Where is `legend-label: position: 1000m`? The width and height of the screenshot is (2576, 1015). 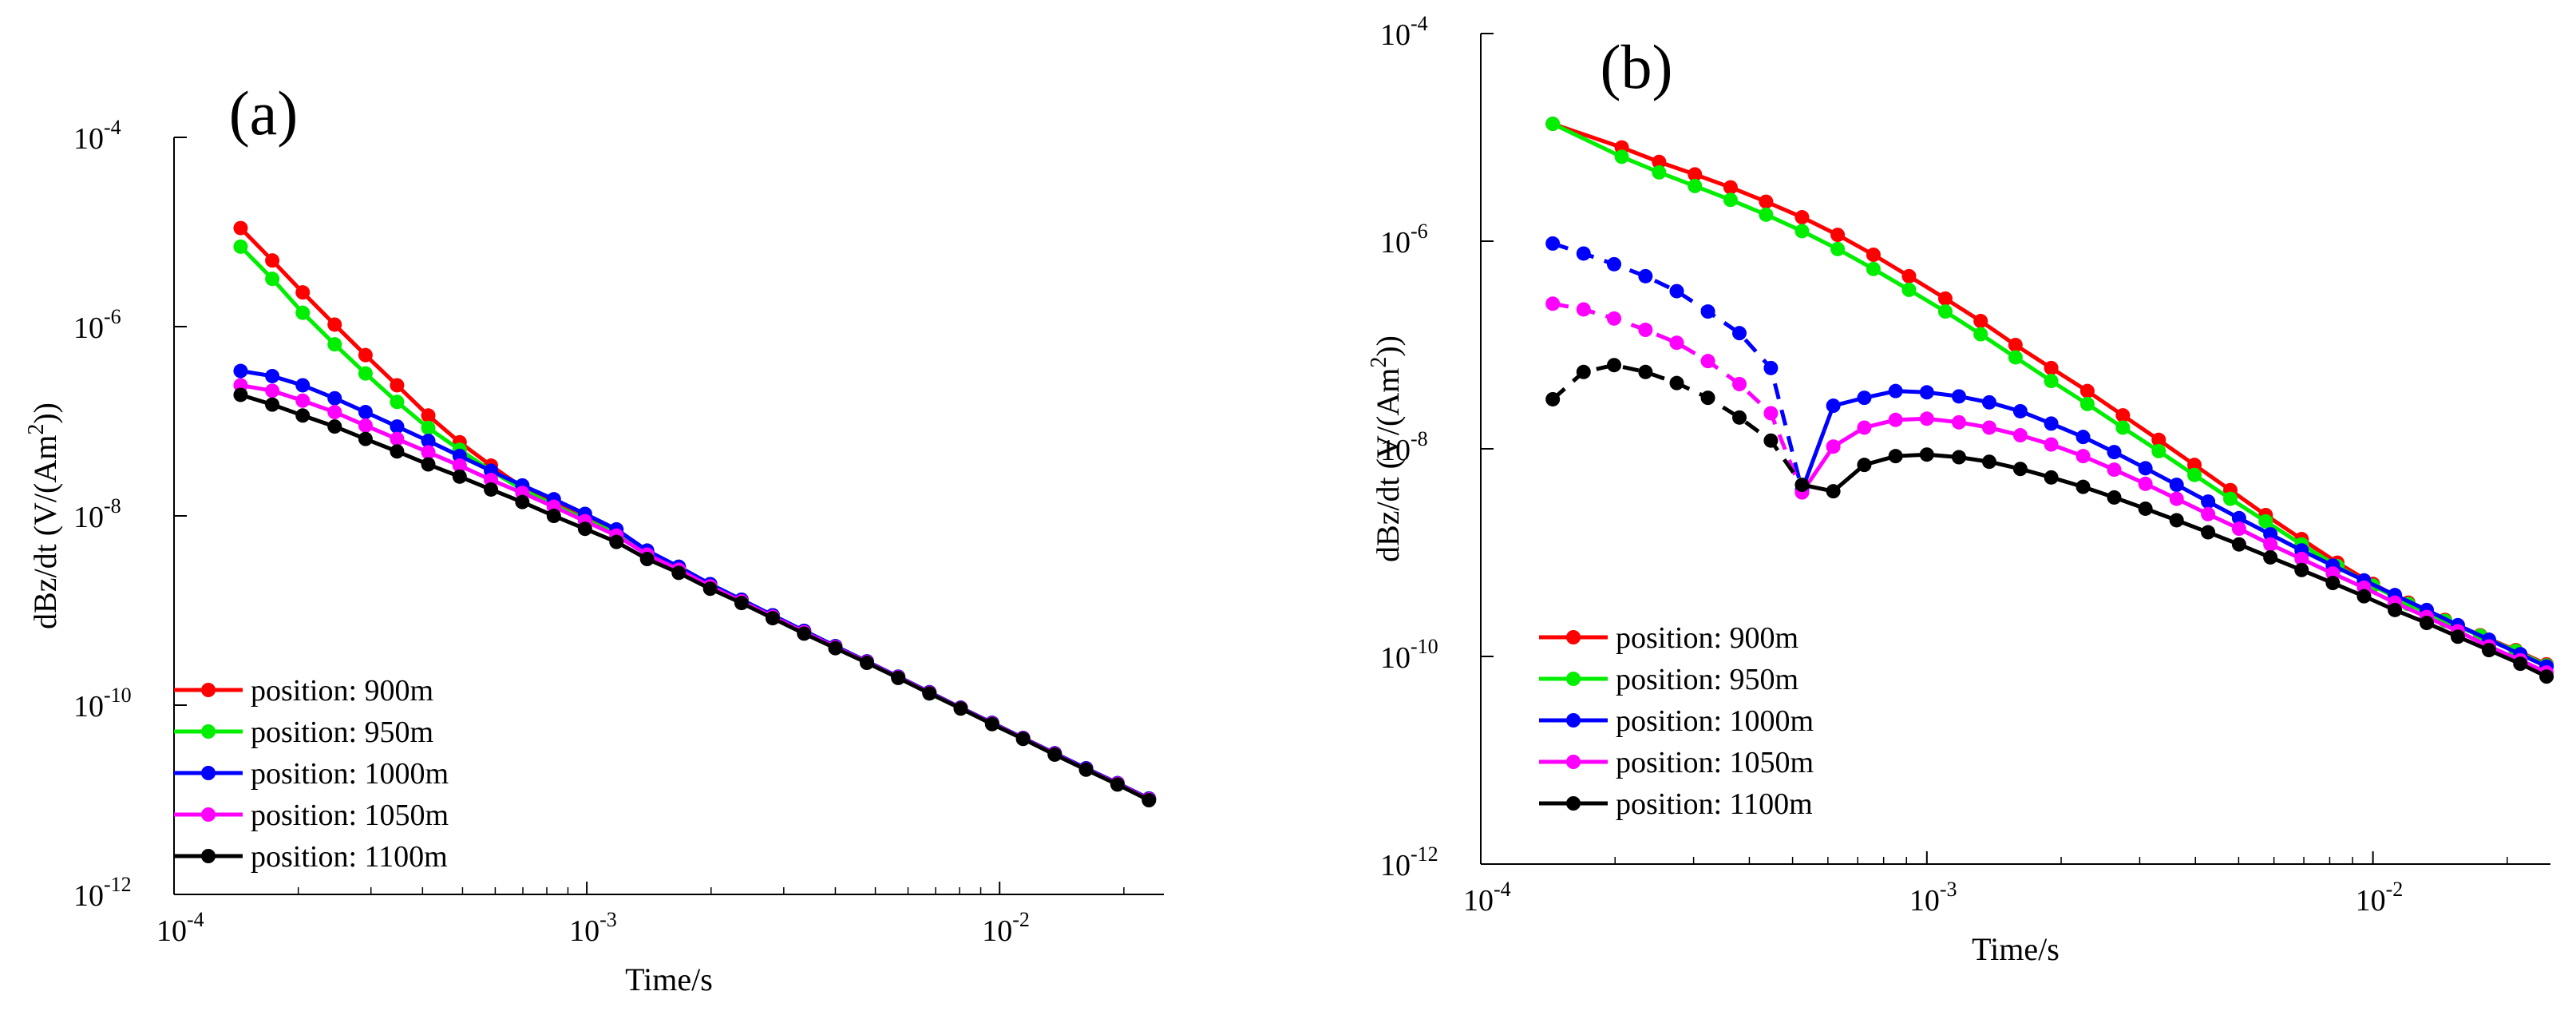 legend-label: position: 1000m is located at coordinates (350, 774).